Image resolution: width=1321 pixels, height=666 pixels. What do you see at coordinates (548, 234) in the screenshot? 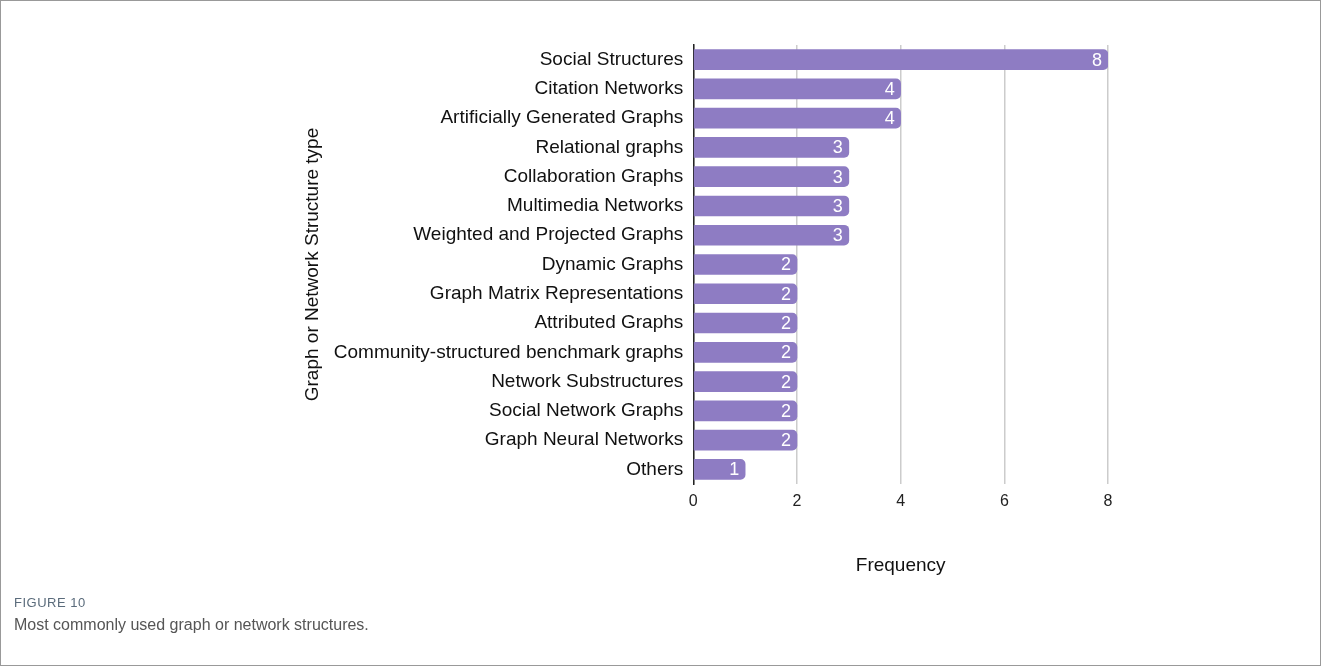
I see `y-tick-label: Weighted and Projected Graphs` at bounding box center [548, 234].